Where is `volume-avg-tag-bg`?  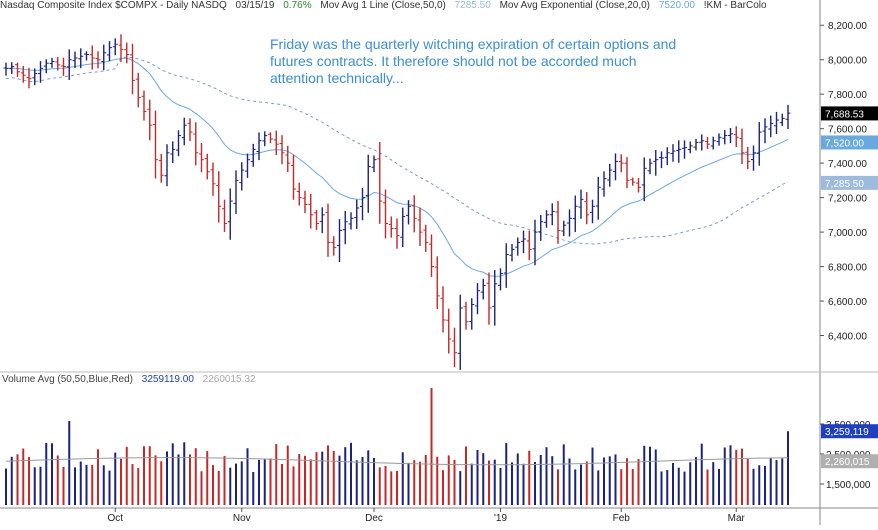
volume-avg-tag-bg is located at coordinates (849, 461).